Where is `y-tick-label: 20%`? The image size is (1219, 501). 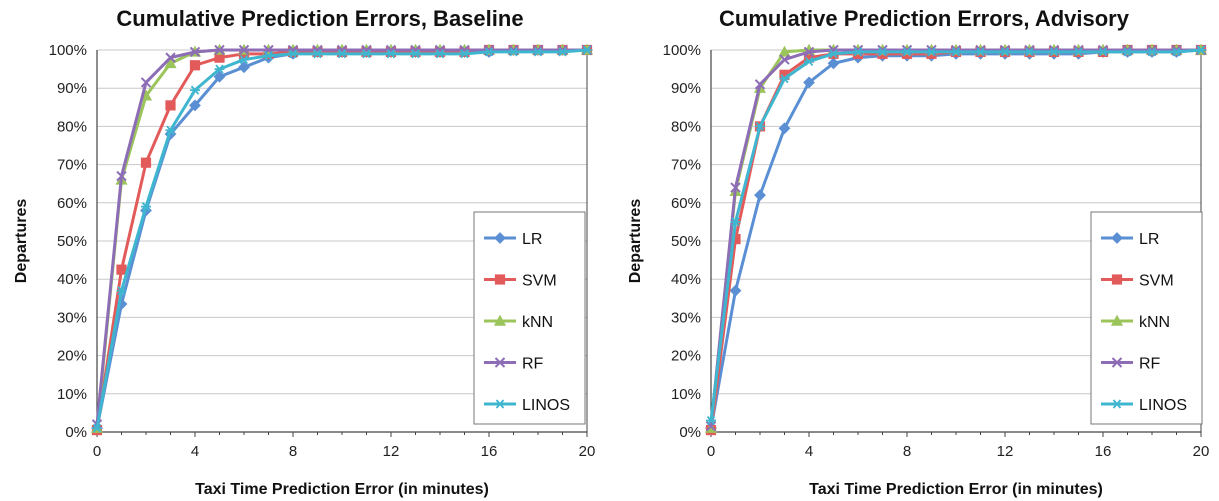
y-tick-label: 20% is located at coordinates (686, 356).